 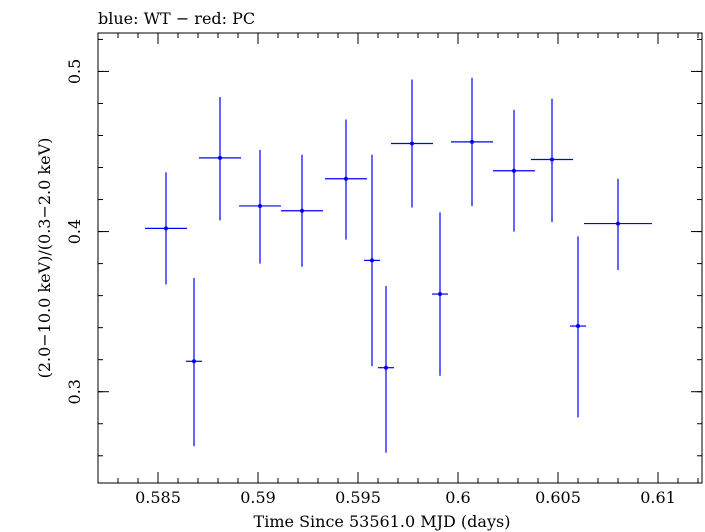 I want to click on y-tick-label: 0.4, so click(x=74, y=231).